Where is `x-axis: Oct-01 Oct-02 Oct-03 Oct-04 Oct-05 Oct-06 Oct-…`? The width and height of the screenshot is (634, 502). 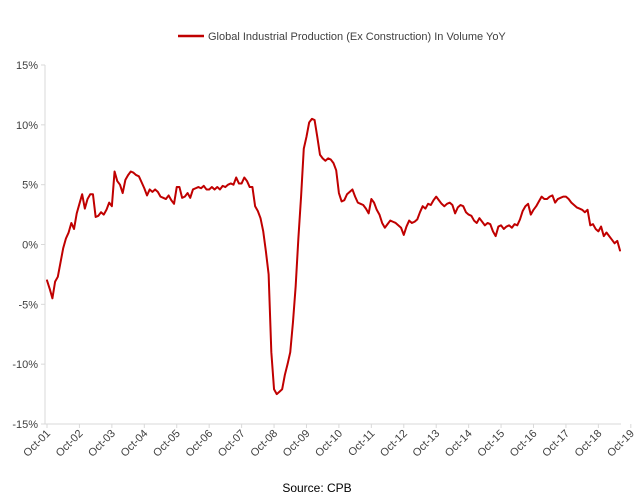
x-axis: Oct-01 Oct-02 Oct-03 Oct-04 Oct-05 Oct-06 Oct-… is located at coordinates (327, 441).